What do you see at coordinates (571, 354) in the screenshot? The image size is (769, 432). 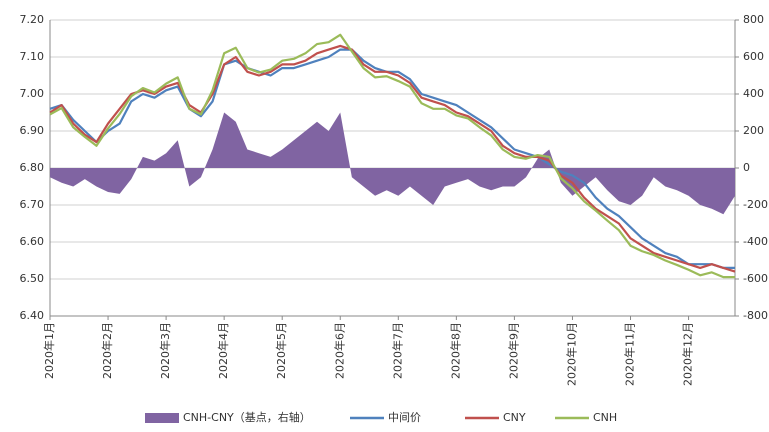 I see `x-tick-label: 2020年10月` at bounding box center [571, 354].